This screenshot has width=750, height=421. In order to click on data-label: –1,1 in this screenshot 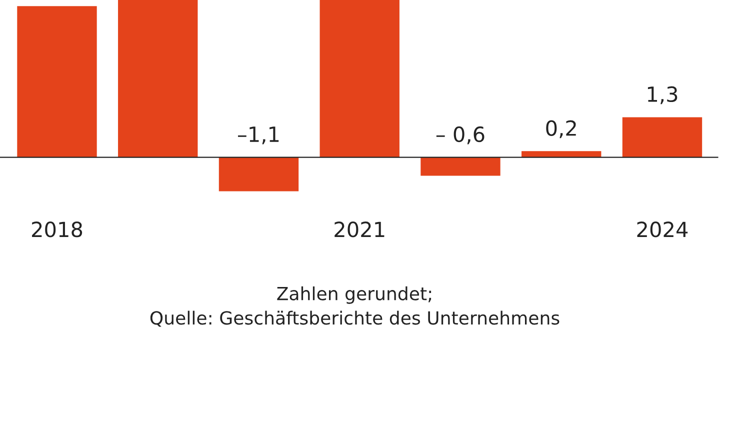, I will do `click(258, 135)`.